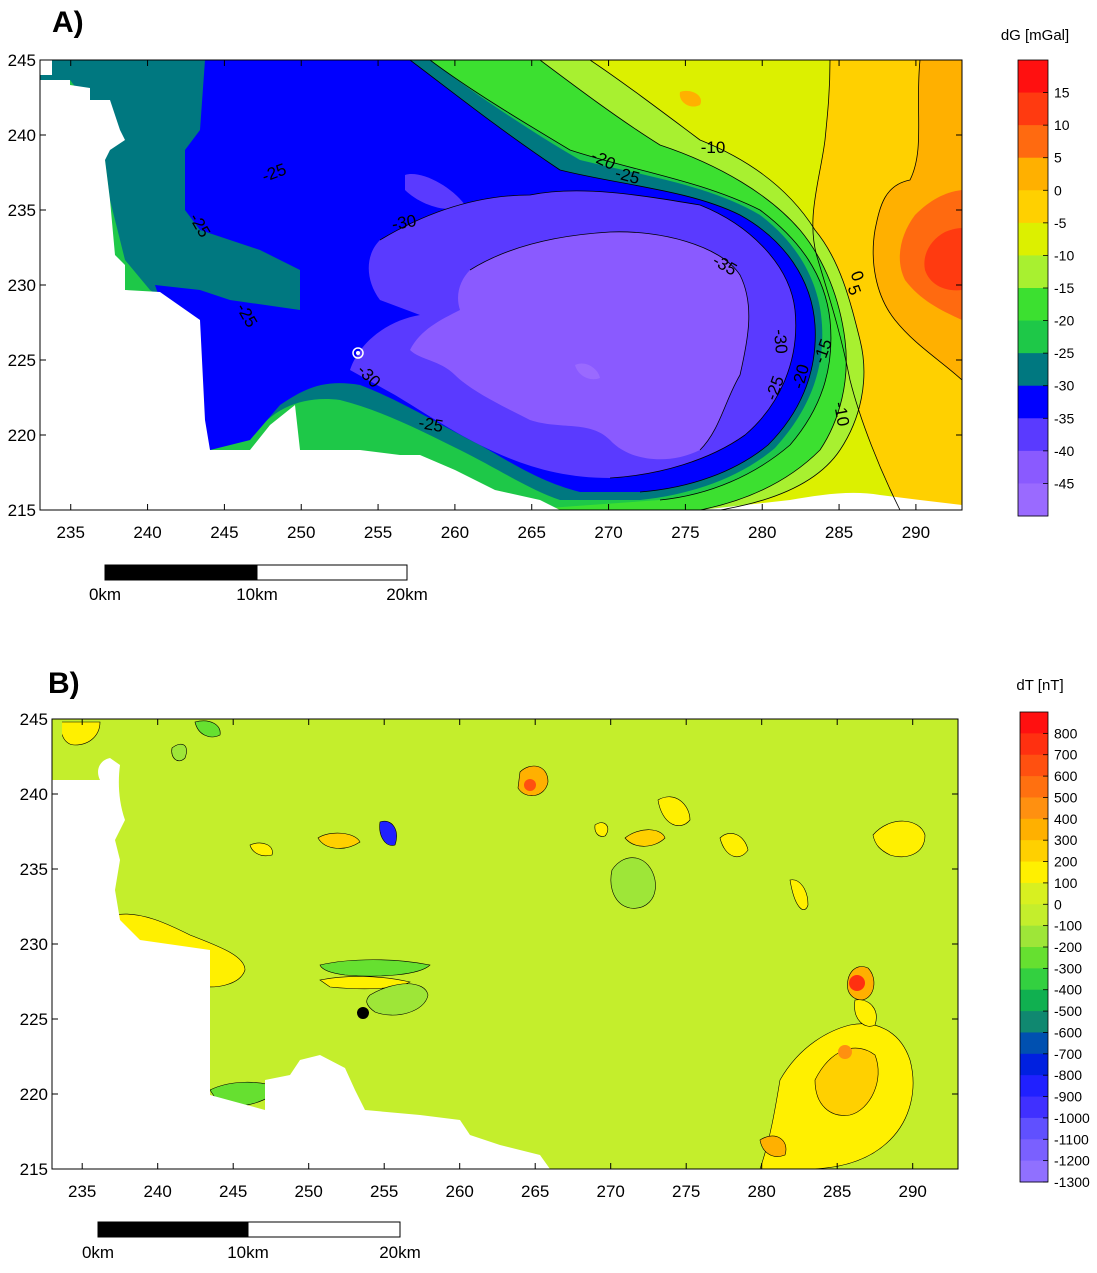  What do you see at coordinates (913, 1191) in the screenshot?
I see `x-tick-label: 290` at bounding box center [913, 1191].